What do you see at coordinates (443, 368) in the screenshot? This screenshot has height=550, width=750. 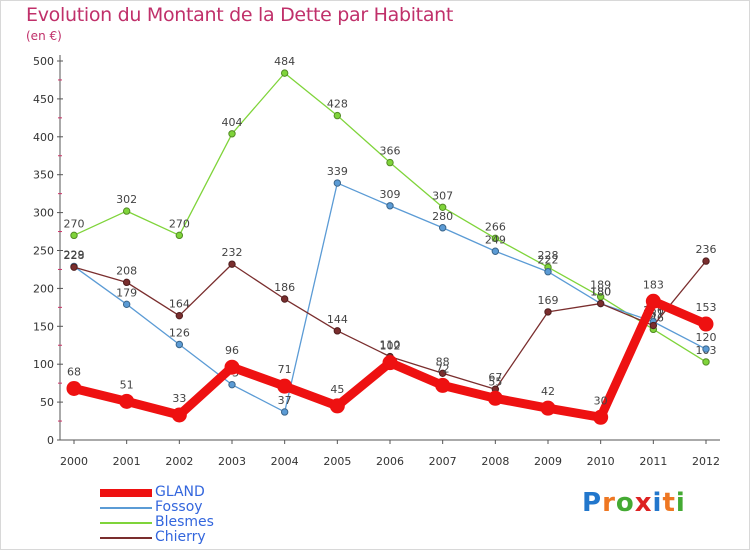 I see `data-label-gland: 72` at bounding box center [443, 368].